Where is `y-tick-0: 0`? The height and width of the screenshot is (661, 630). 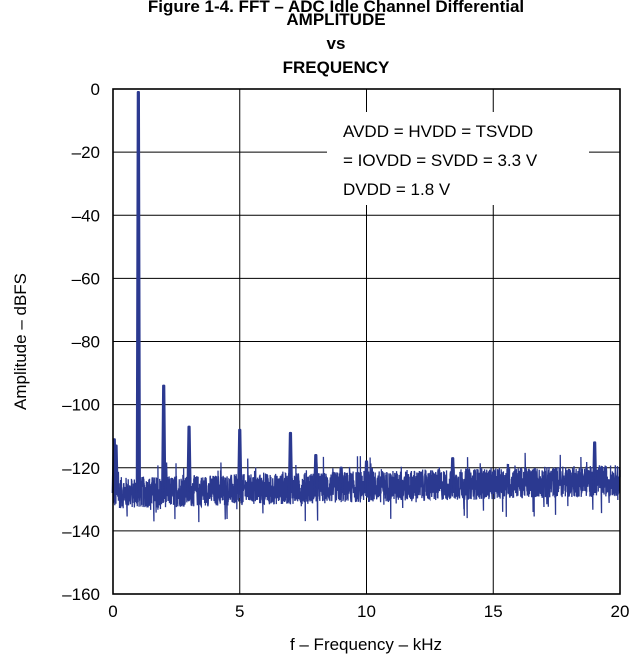 y-tick-0: 0 is located at coordinates (95, 89).